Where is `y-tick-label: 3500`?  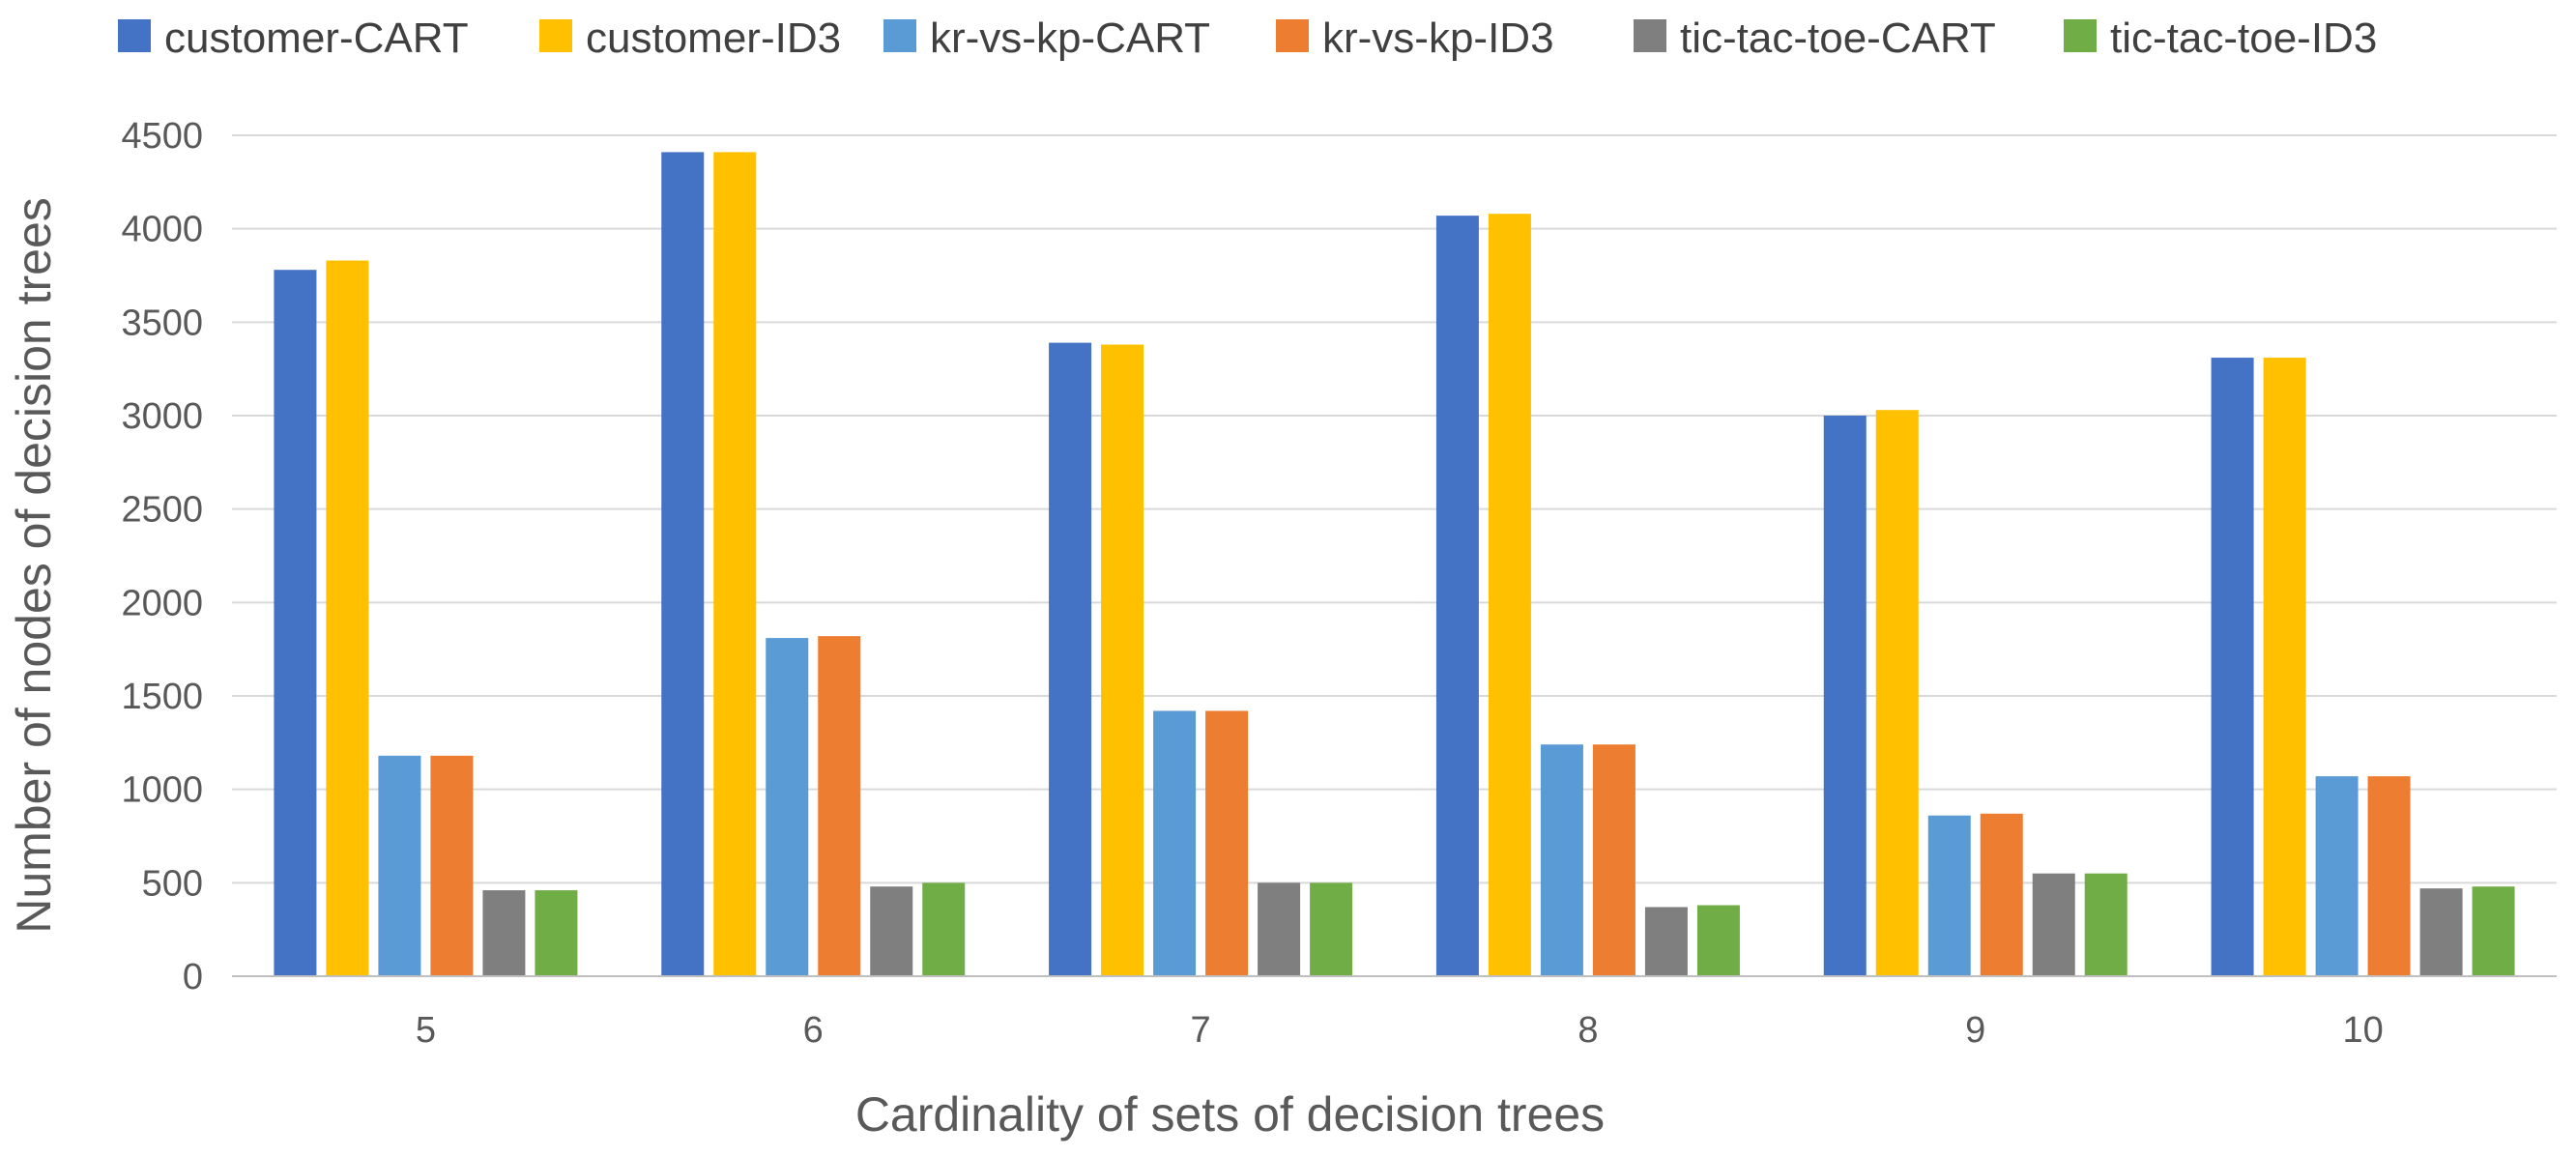 y-tick-label: 3500 is located at coordinates (162, 323).